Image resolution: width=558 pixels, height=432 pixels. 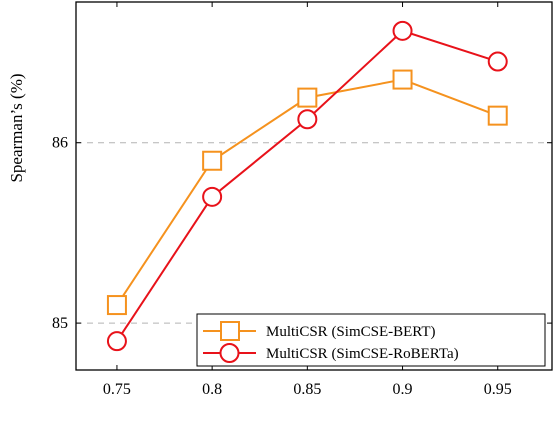 I want to click on x-tick-label-2: 0.85, so click(x=307, y=389).